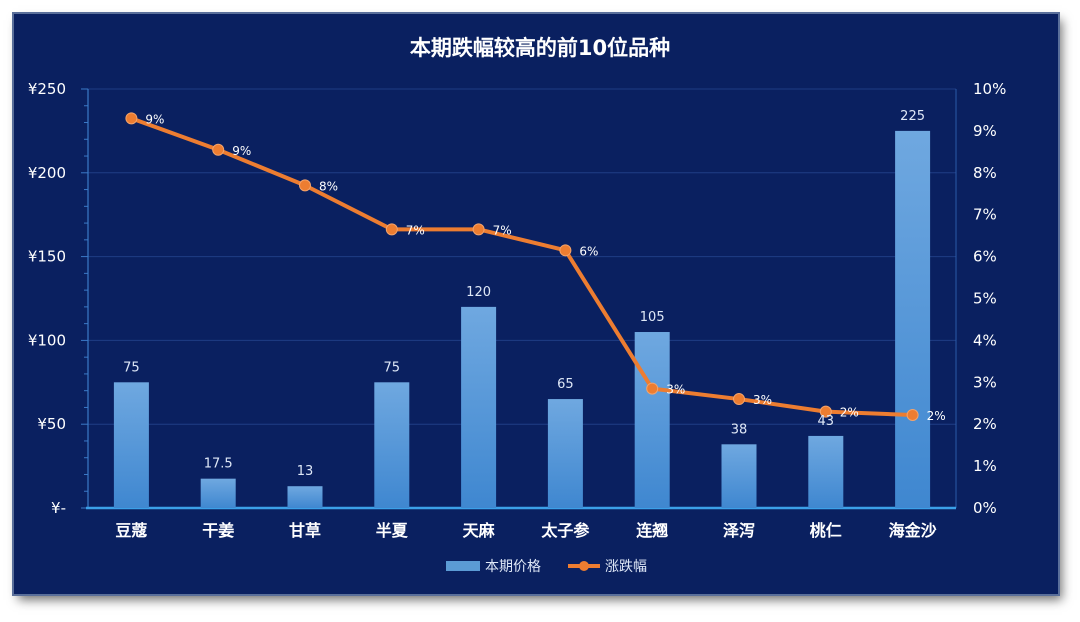  I want to click on category-label: 天麻, so click(479, 530).